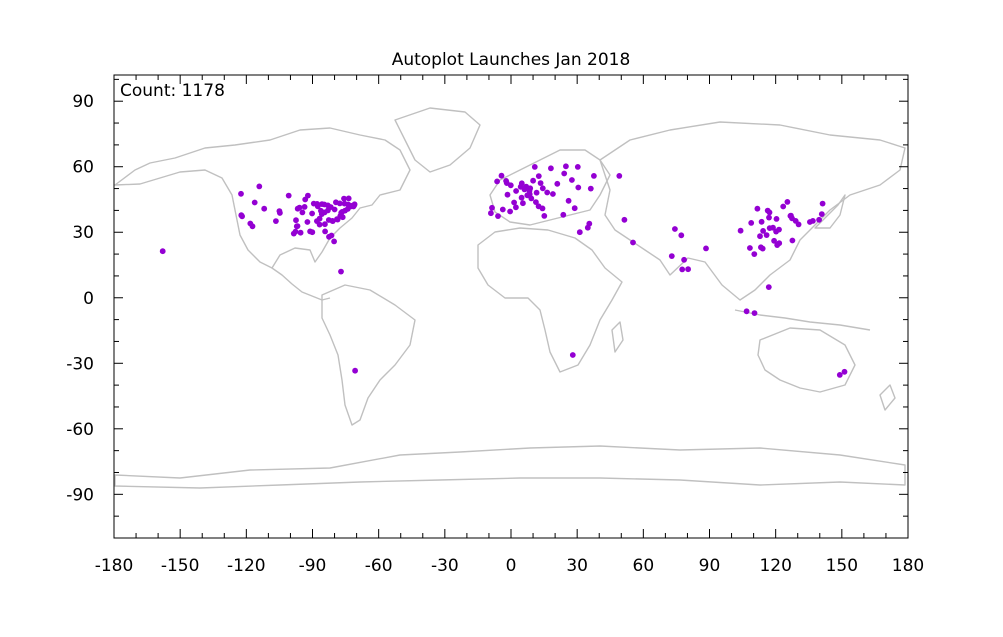 This screenshot has width=1003, height=637. What do you see at coordinates (88, 299) in the screenshot?
I see `y-tick-label: 0` at bounding box center [88, 299].